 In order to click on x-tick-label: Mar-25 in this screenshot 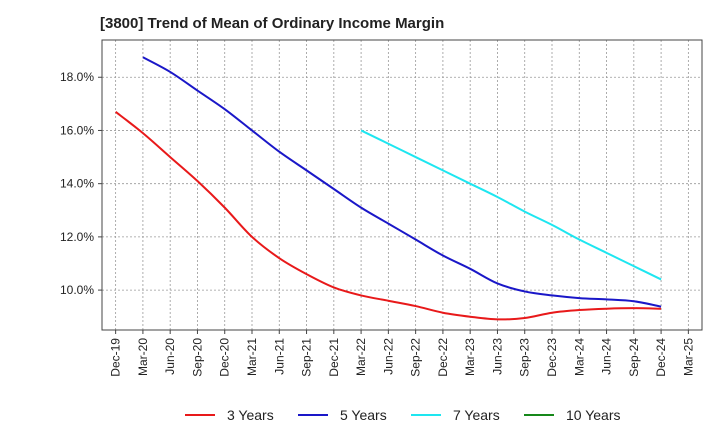, I will do `click(688, 357)`.